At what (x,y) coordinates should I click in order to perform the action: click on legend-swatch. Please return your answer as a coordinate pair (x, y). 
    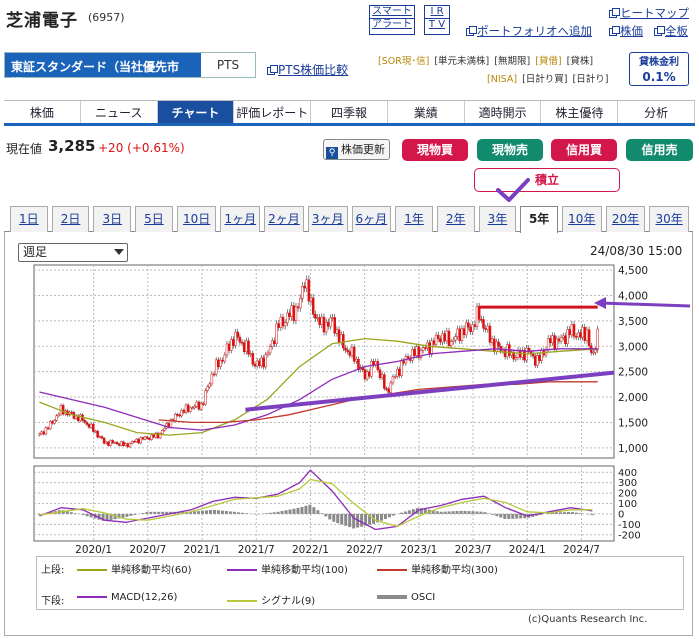
    Looking at the image, I should click on (242, 601).